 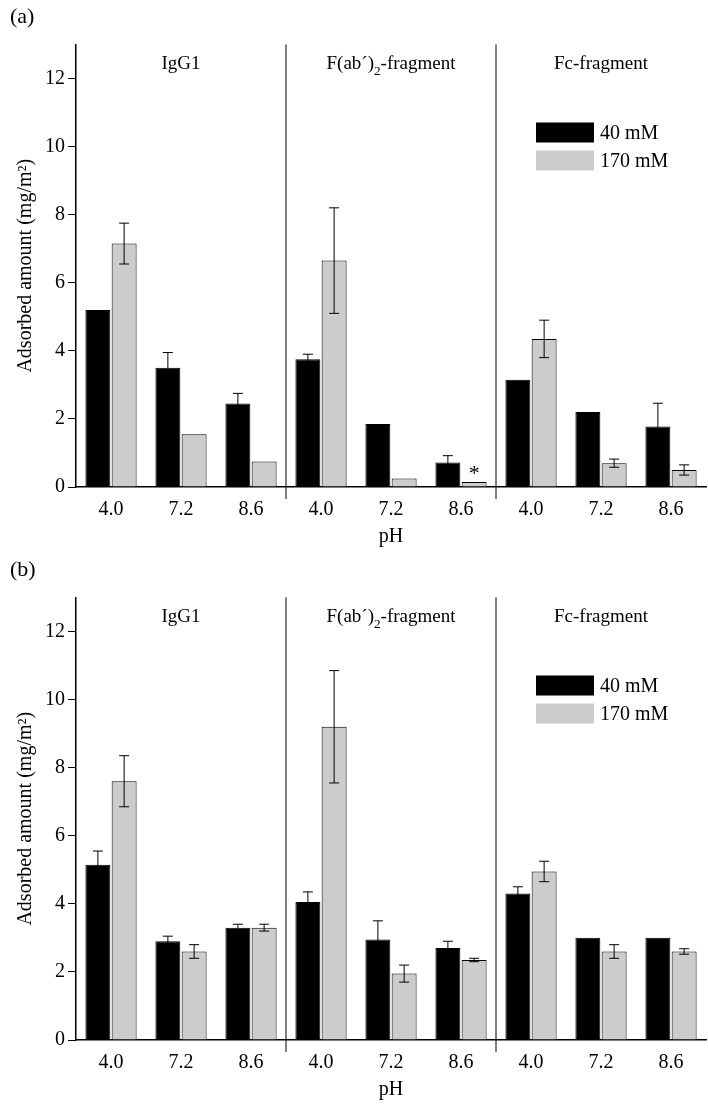 I want to click on chart-title: (b), so click(x=23, y=568).